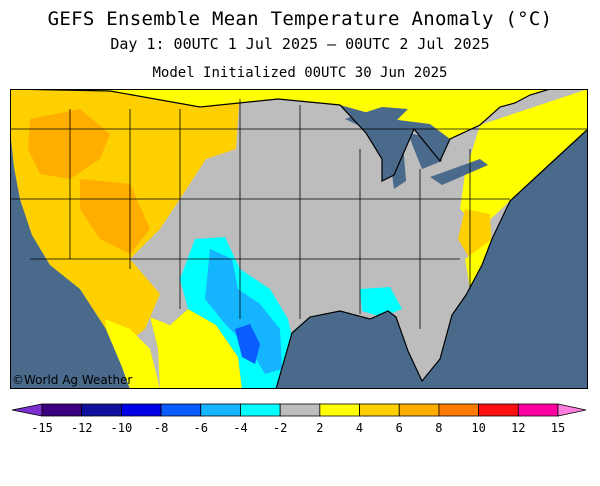  Describe the element at coordinates (478, 428) in the screenshot. I see `legend-tick-label: 10` at that location.